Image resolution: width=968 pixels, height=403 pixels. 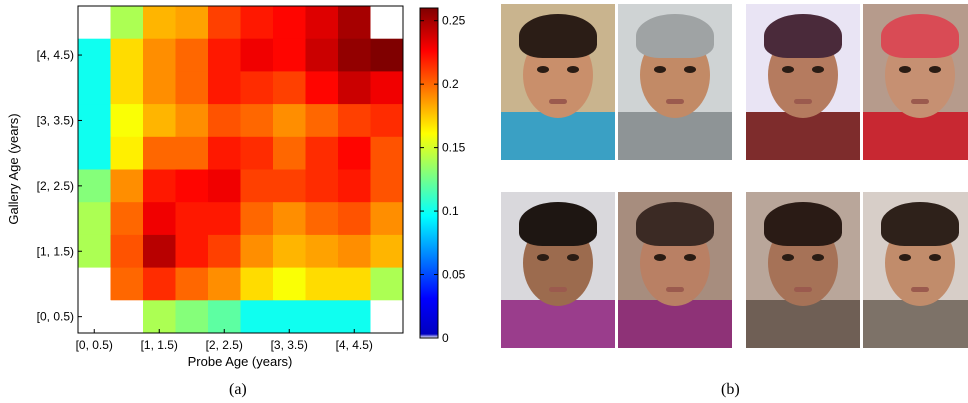 I want to click on x-tick-label: [3, 3.5), so click(x=289, y=345).